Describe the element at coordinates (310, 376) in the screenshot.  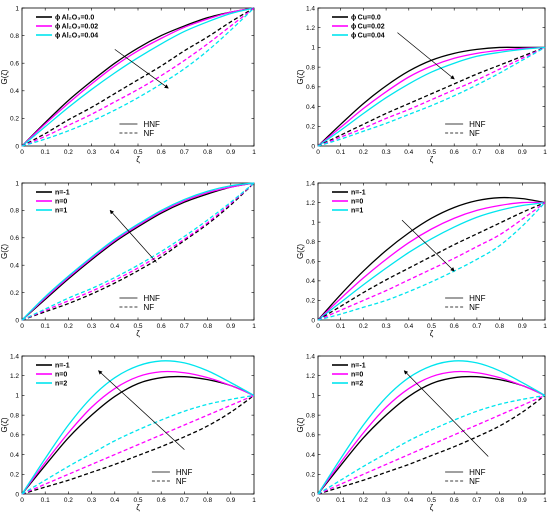
I see `y-tick-label: 1.2` at that location.